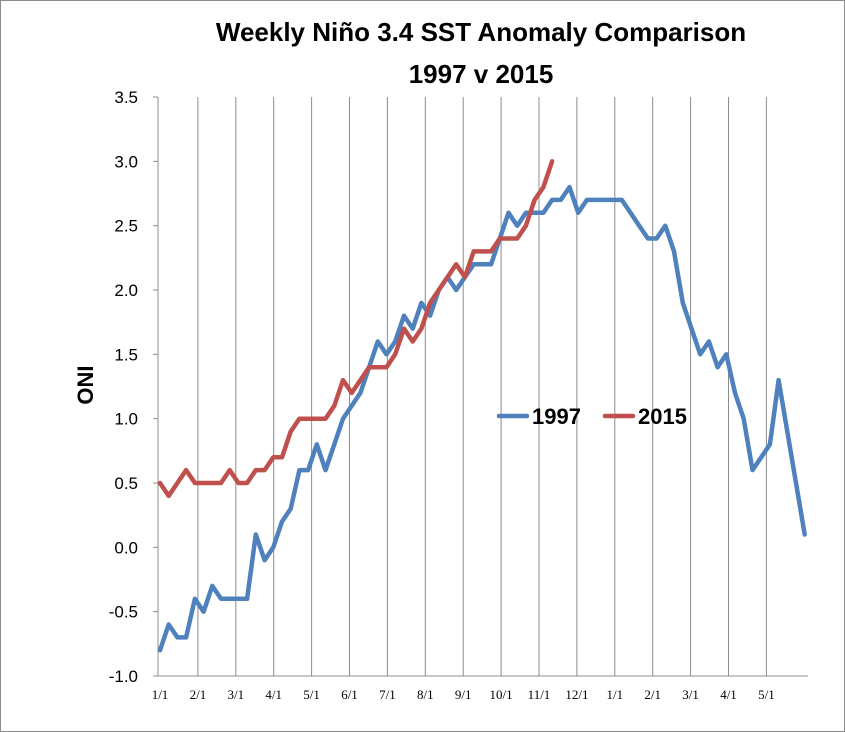 The height and width of the screenshot is (732, 845). I want to click on y-tick-label: -0.5, so click(123, 612).